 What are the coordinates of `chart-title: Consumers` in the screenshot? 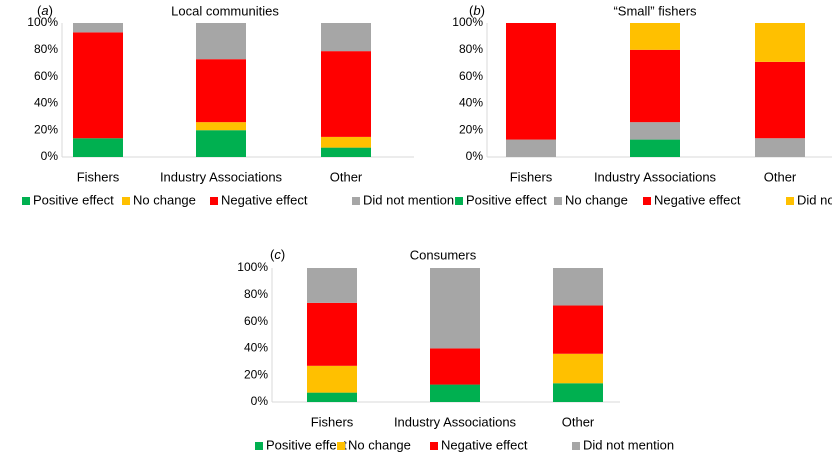 It's located at (443, 254).